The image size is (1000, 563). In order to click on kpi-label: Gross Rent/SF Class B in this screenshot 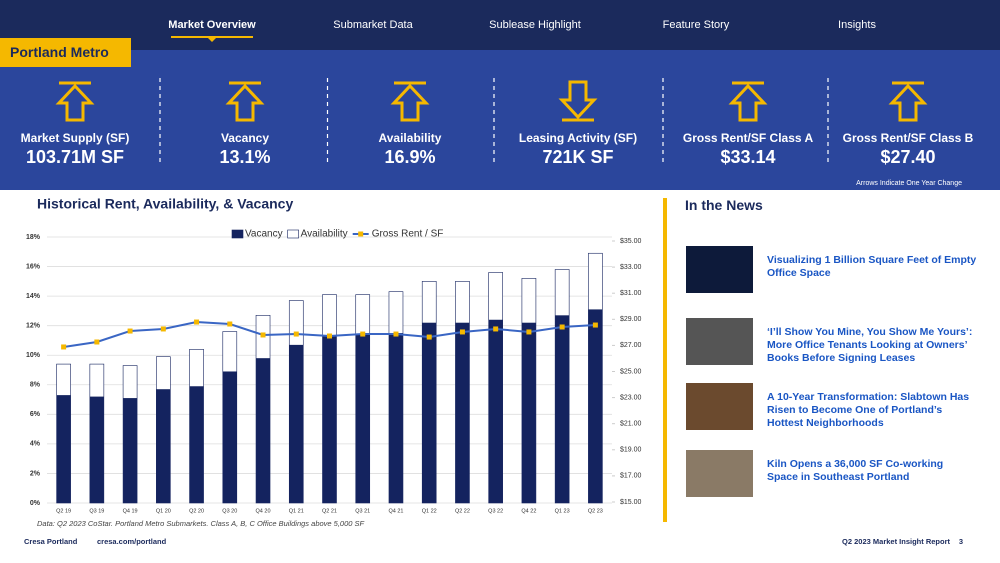, I will do `click(908, 138)`.